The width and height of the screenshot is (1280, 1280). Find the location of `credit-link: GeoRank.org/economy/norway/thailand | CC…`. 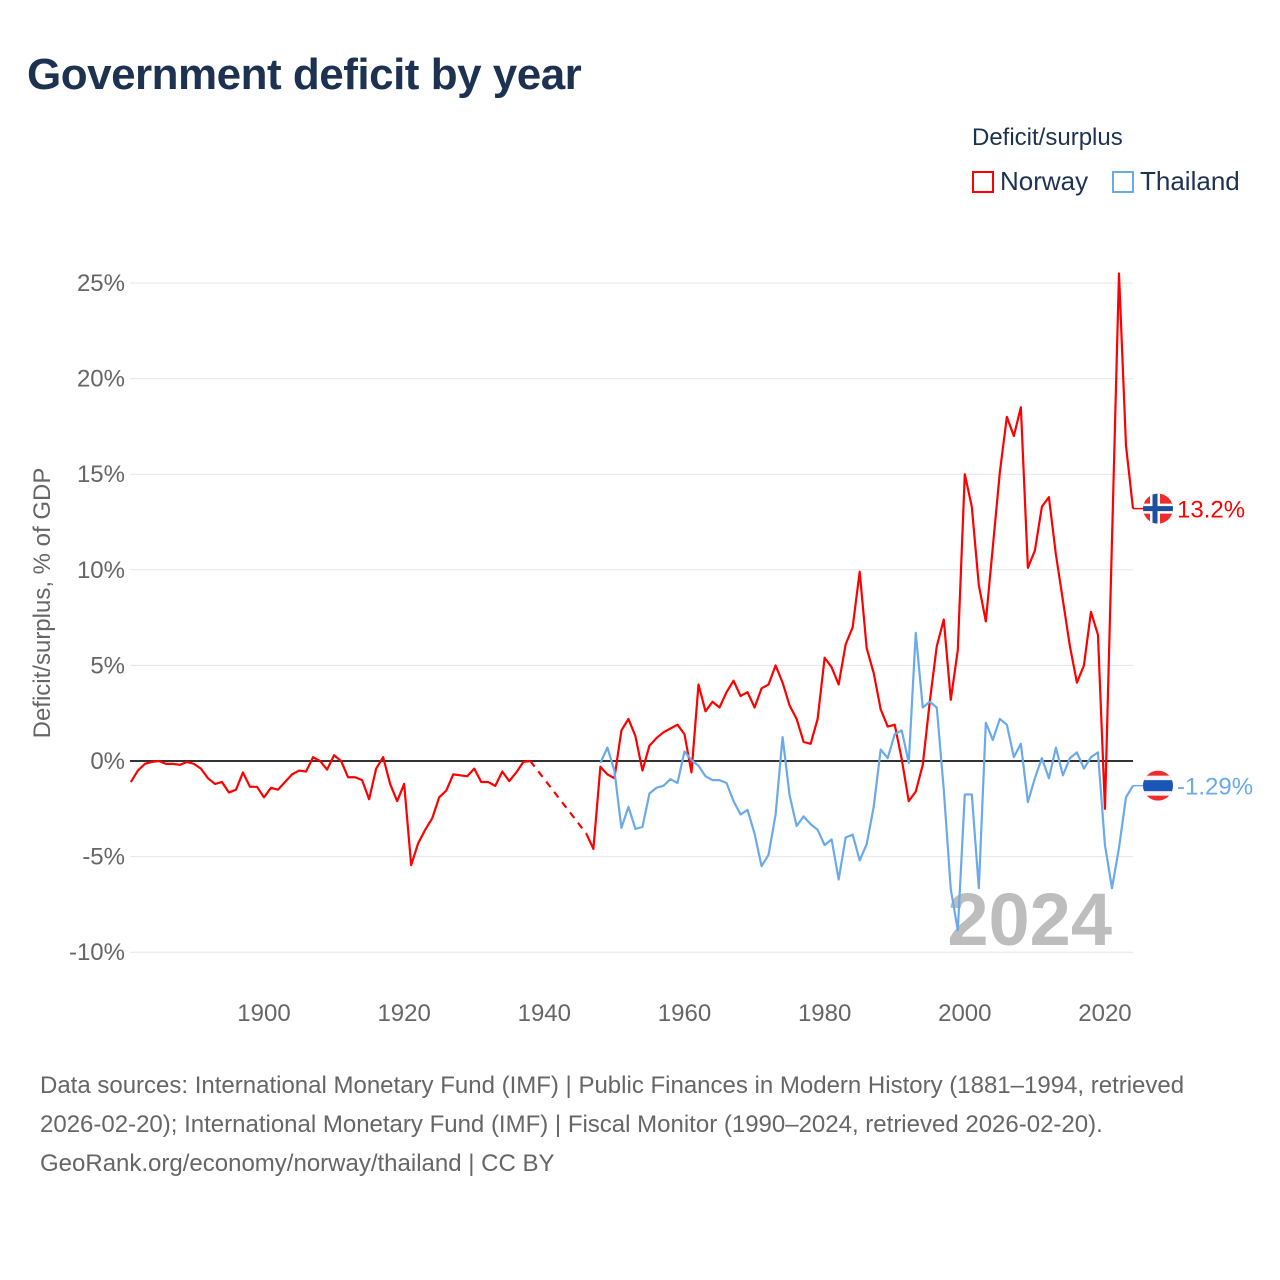

credit-link: GeoRank.org/economy/norway/thailand | CC… is located at coordinates (297, 1163).